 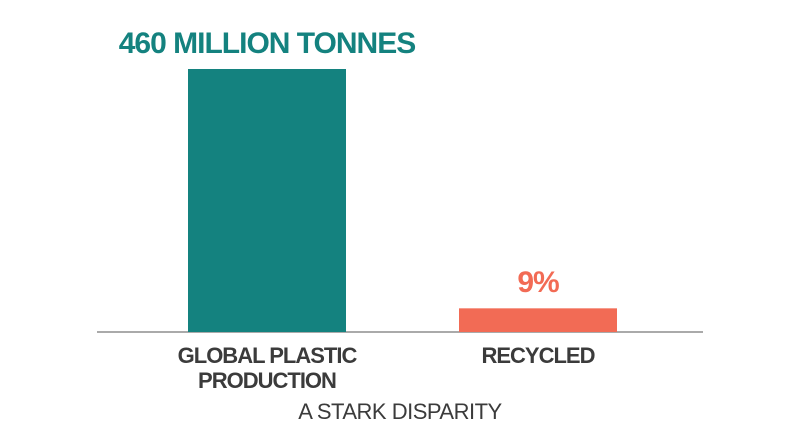 What do you see at coordinates (538, 283) in the screenshot?
I see `value-label: 9%` at bounding box center [538, 283].